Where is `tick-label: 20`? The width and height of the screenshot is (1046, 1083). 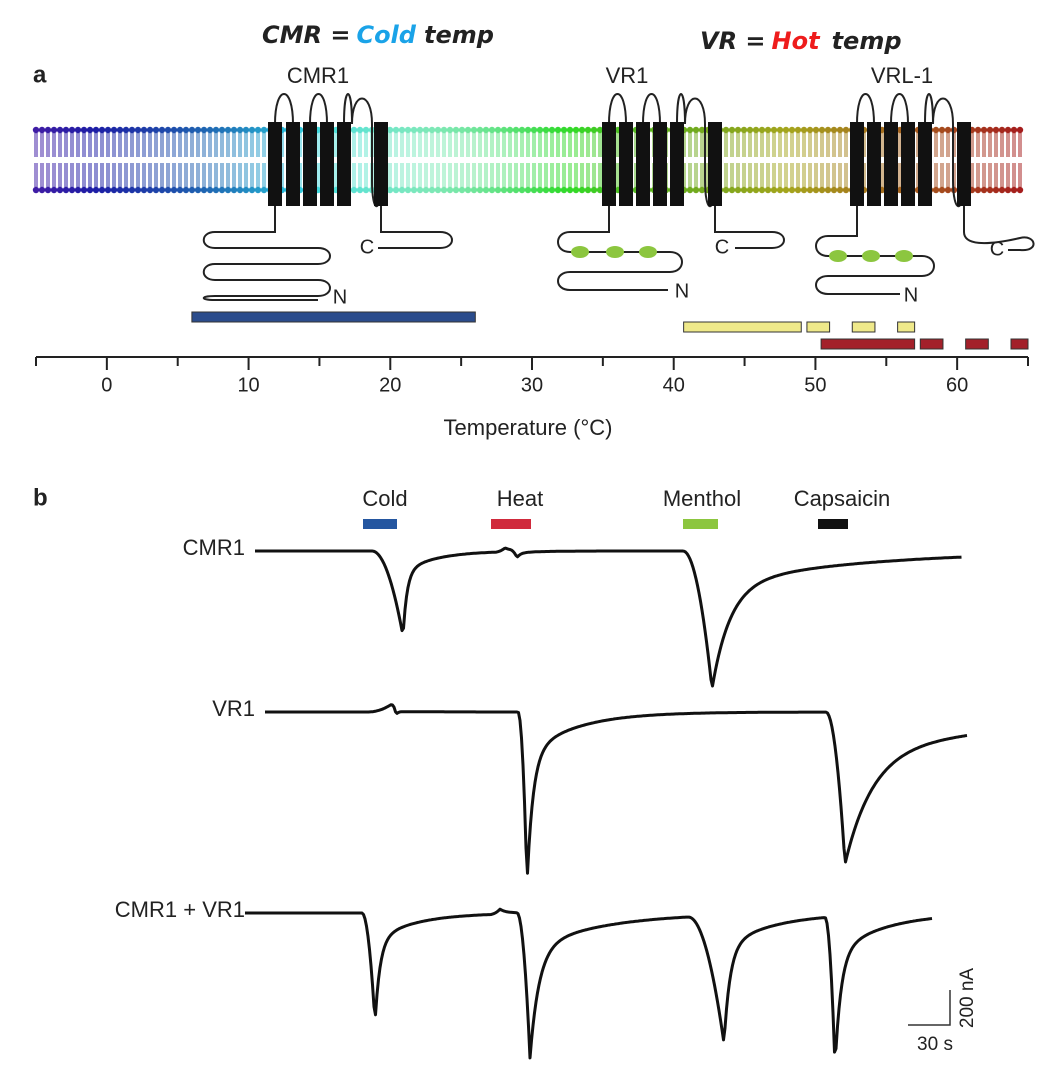
tick-label: 20 is located at coordinates (390, 385).